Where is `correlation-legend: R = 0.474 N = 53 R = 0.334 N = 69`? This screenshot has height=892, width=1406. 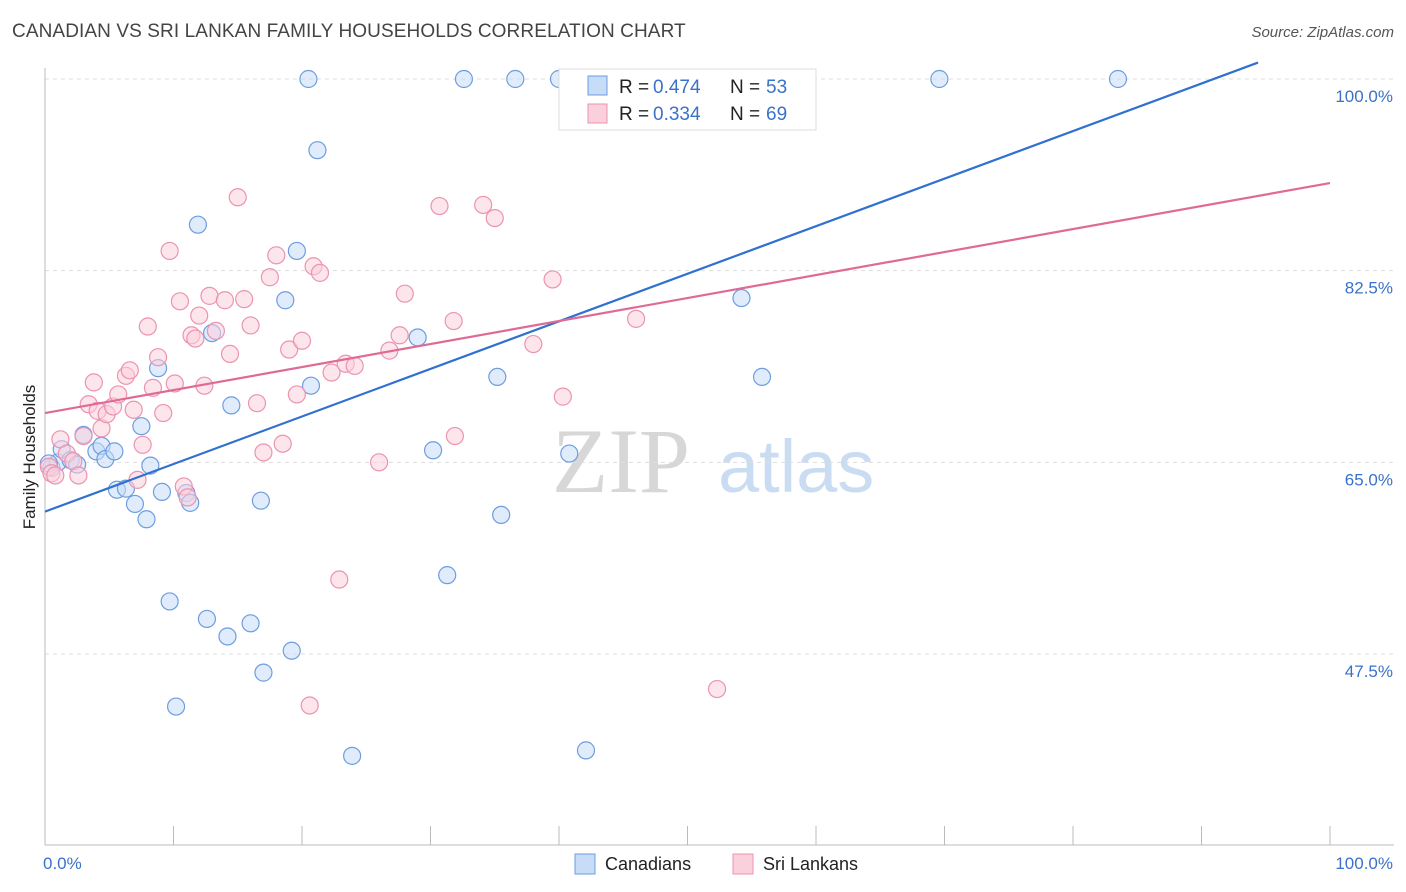 correlation-legend: R = 0.474 N = 53 R = 0.334 N = 69 is located at coordinates (687, 99).